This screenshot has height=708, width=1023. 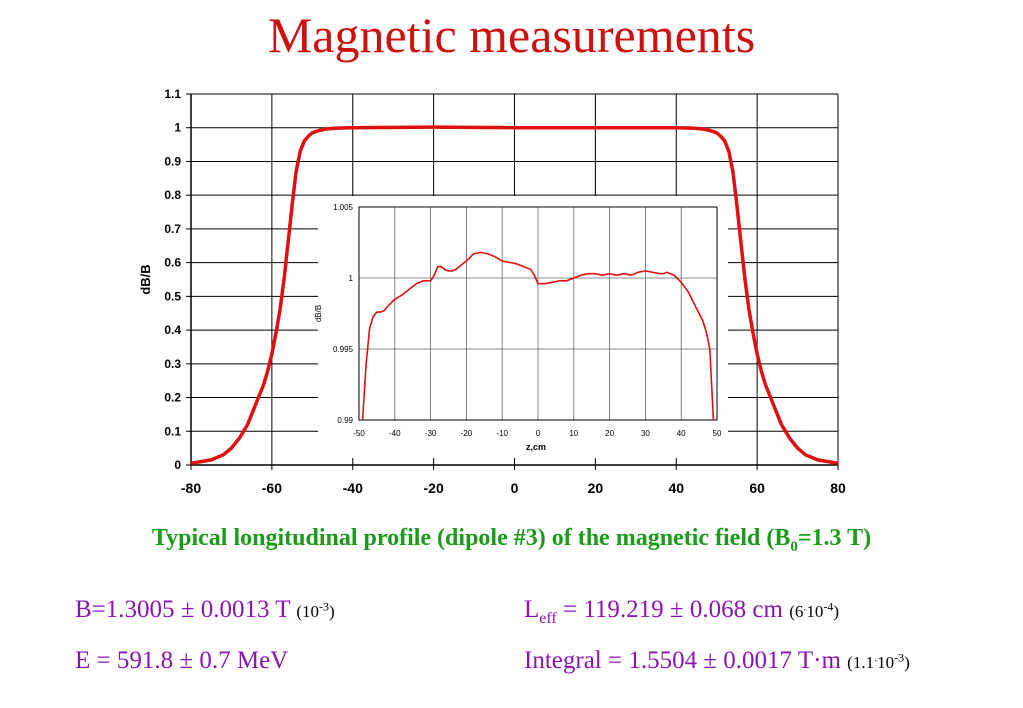 What do you see at coordinates (907, 662) in the screenshot?
I see `int-rel-close: )` at bounding box center [907, 662].